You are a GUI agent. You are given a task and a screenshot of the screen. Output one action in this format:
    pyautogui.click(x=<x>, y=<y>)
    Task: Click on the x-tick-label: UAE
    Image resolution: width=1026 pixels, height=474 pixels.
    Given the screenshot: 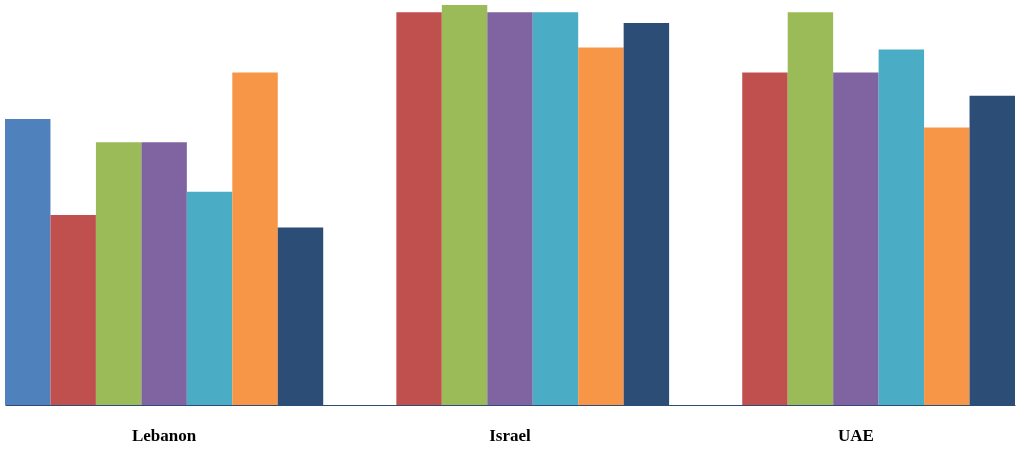 What is the action you would take?
    pyautogui.click(x=855, y=435)
    